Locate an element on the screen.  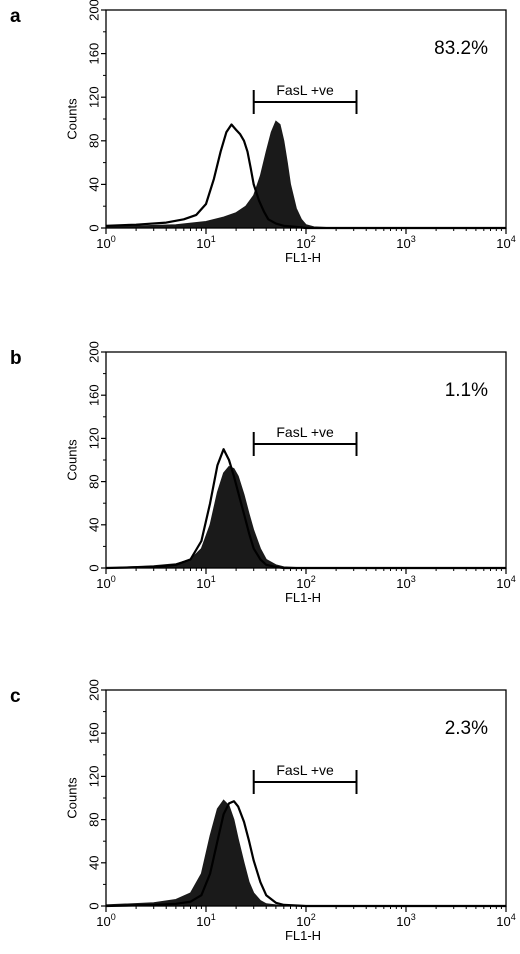
y-tick-label-b-0: 0 is located at coordinates (94, 567).